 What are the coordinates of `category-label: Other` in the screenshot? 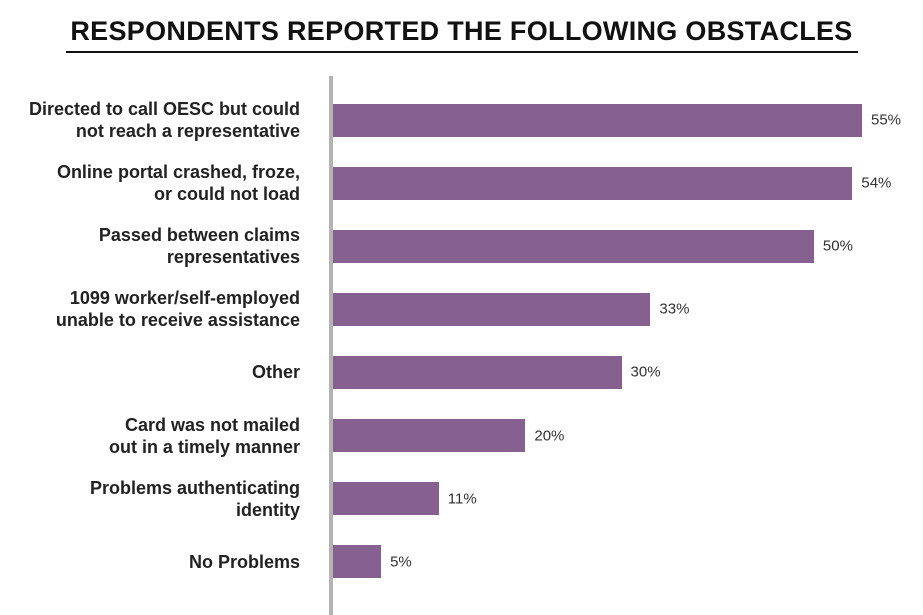 It's located at (275, 372).